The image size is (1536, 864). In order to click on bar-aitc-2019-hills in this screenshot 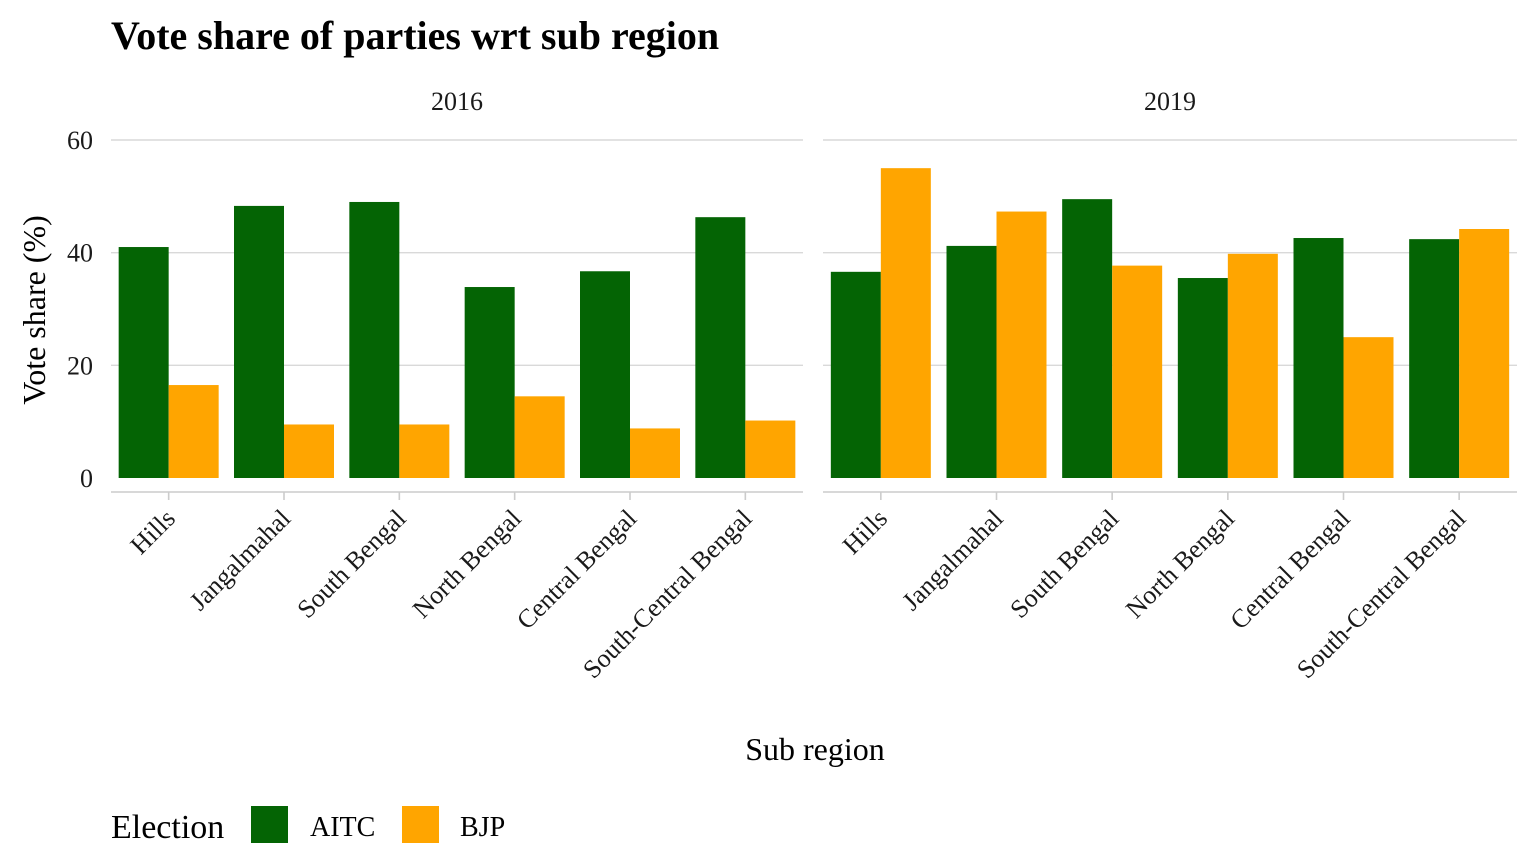, I will do `click(855, 374)`.